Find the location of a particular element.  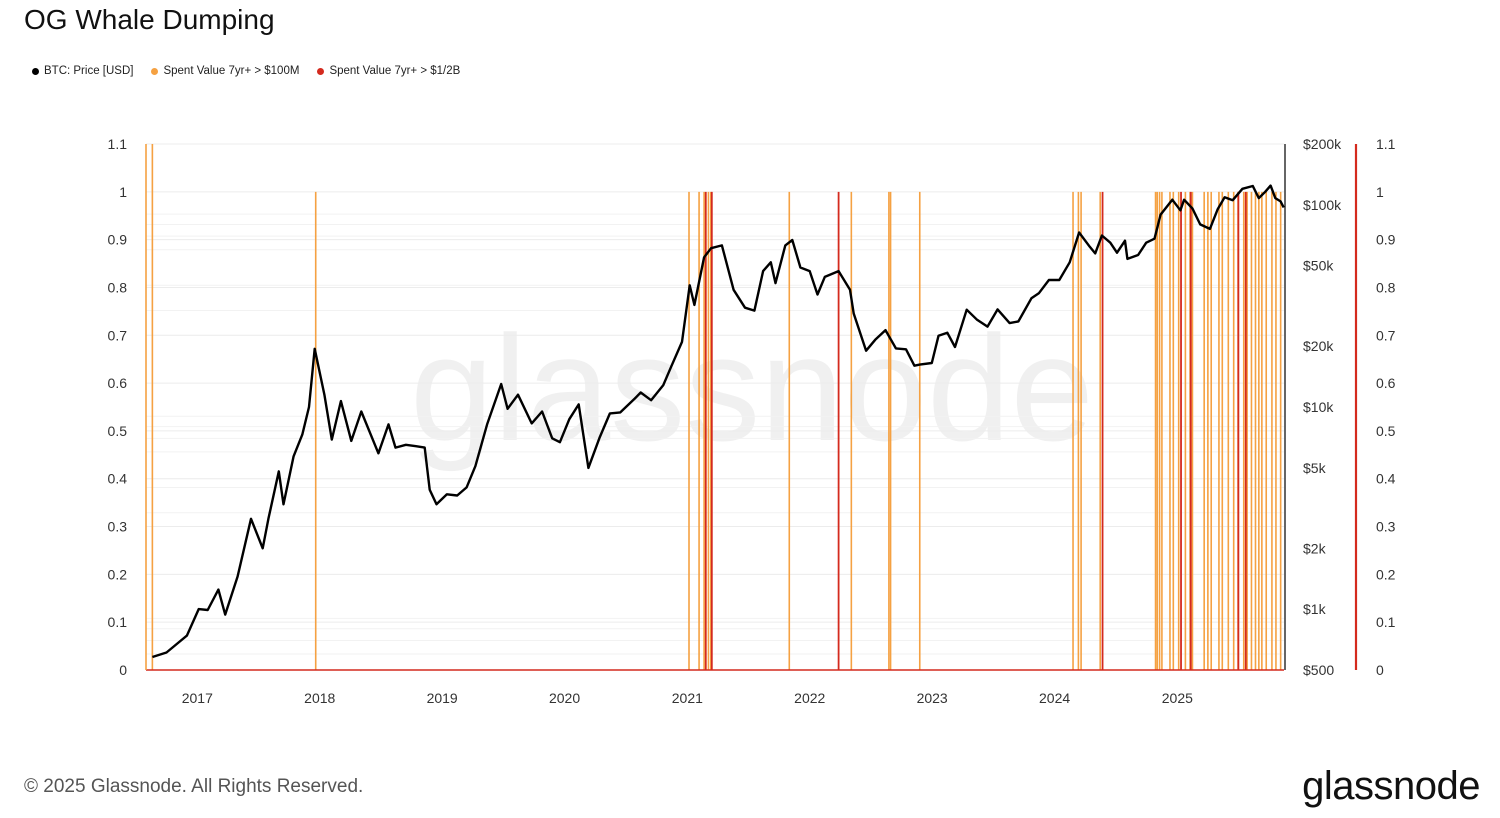

right-axis-tick-label: 0.6 is located at coordinates (1386, 383).